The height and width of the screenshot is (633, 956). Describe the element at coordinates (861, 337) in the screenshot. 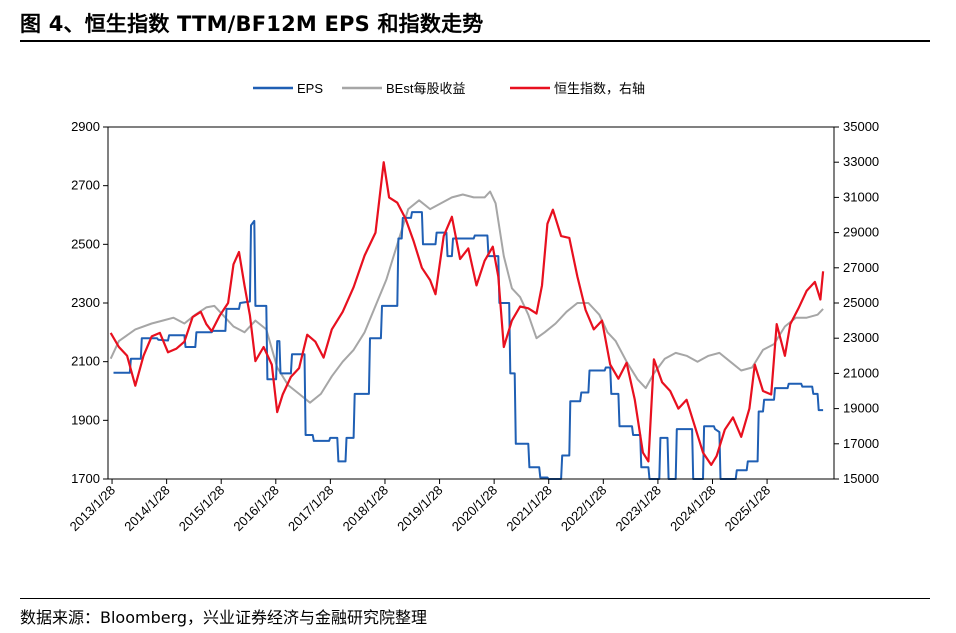

I see `right-tick-label: 23000` at that location.